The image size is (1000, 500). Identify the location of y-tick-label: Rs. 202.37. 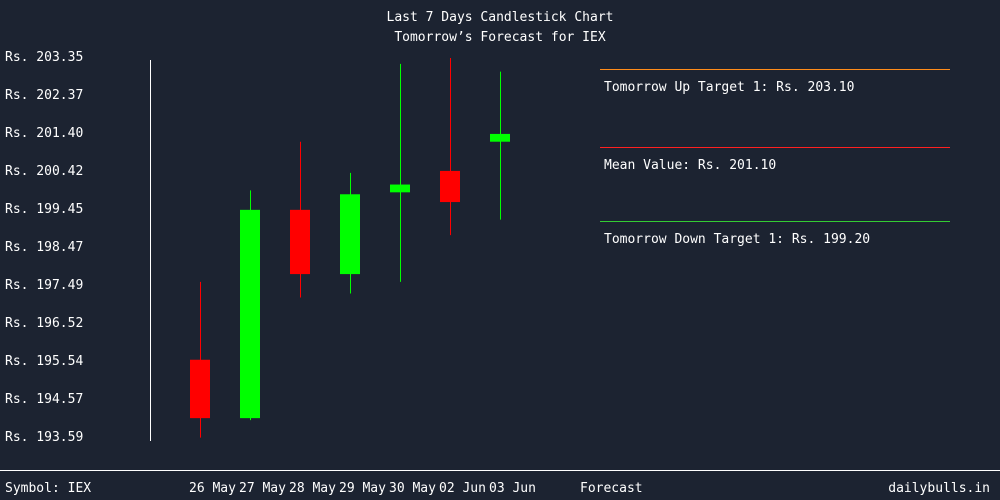
(44, 95).